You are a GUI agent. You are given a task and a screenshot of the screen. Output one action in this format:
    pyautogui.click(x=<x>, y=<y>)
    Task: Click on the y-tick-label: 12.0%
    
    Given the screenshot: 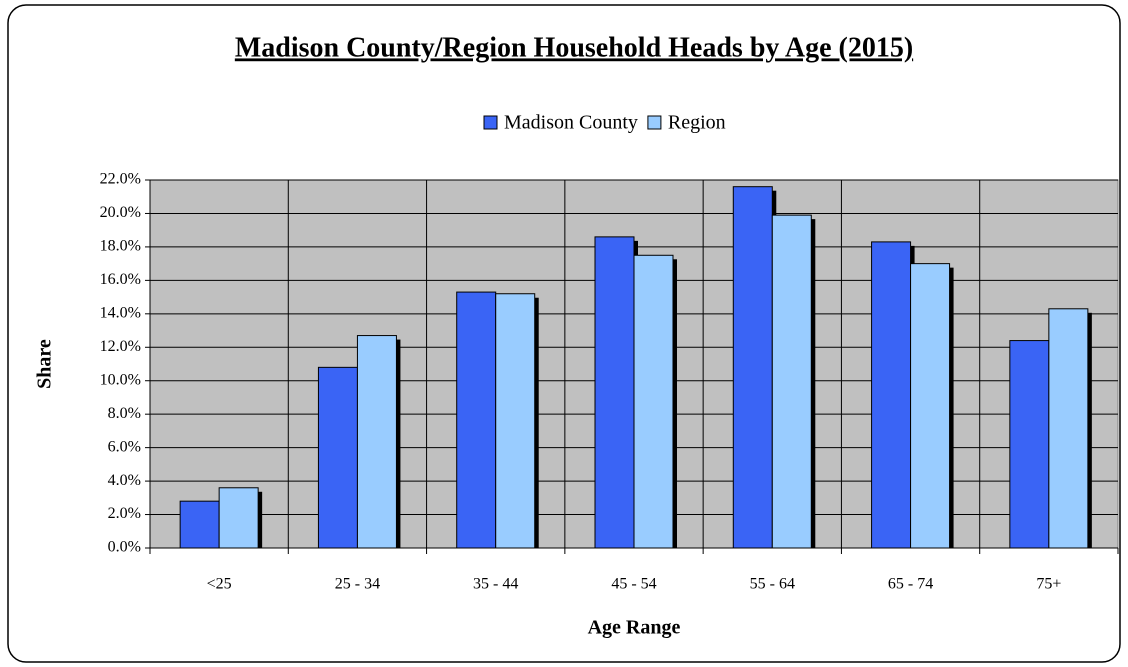 What is the action you would take?
    pyautogui.click(x=120, y=346)
    